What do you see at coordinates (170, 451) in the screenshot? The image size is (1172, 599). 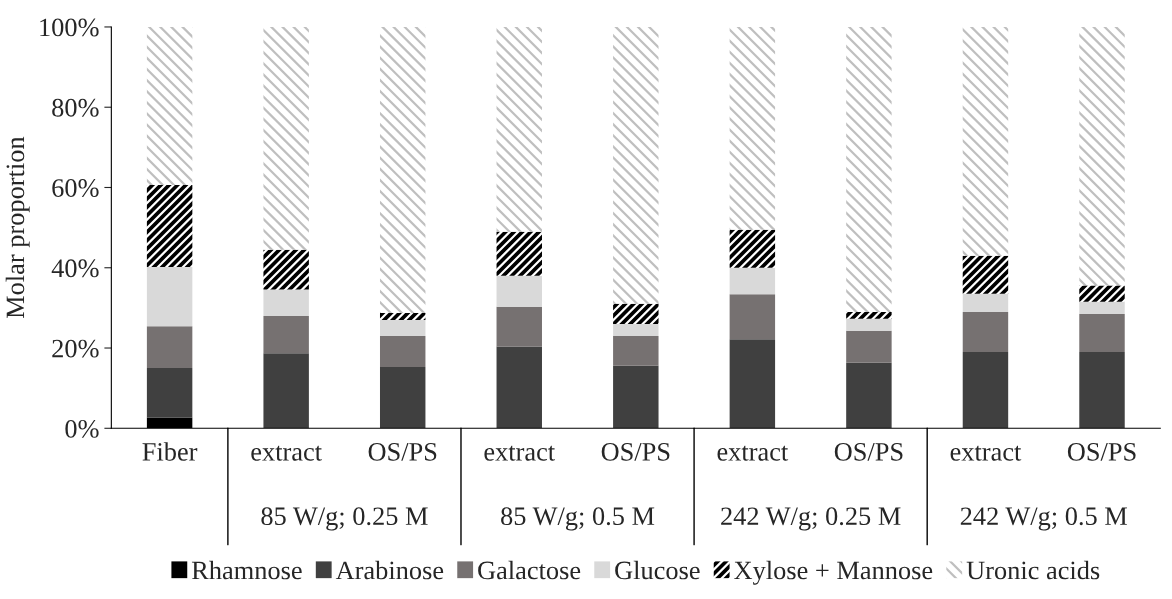 I see `x-tick-label: Fiber` at bounding box center [170, 451].